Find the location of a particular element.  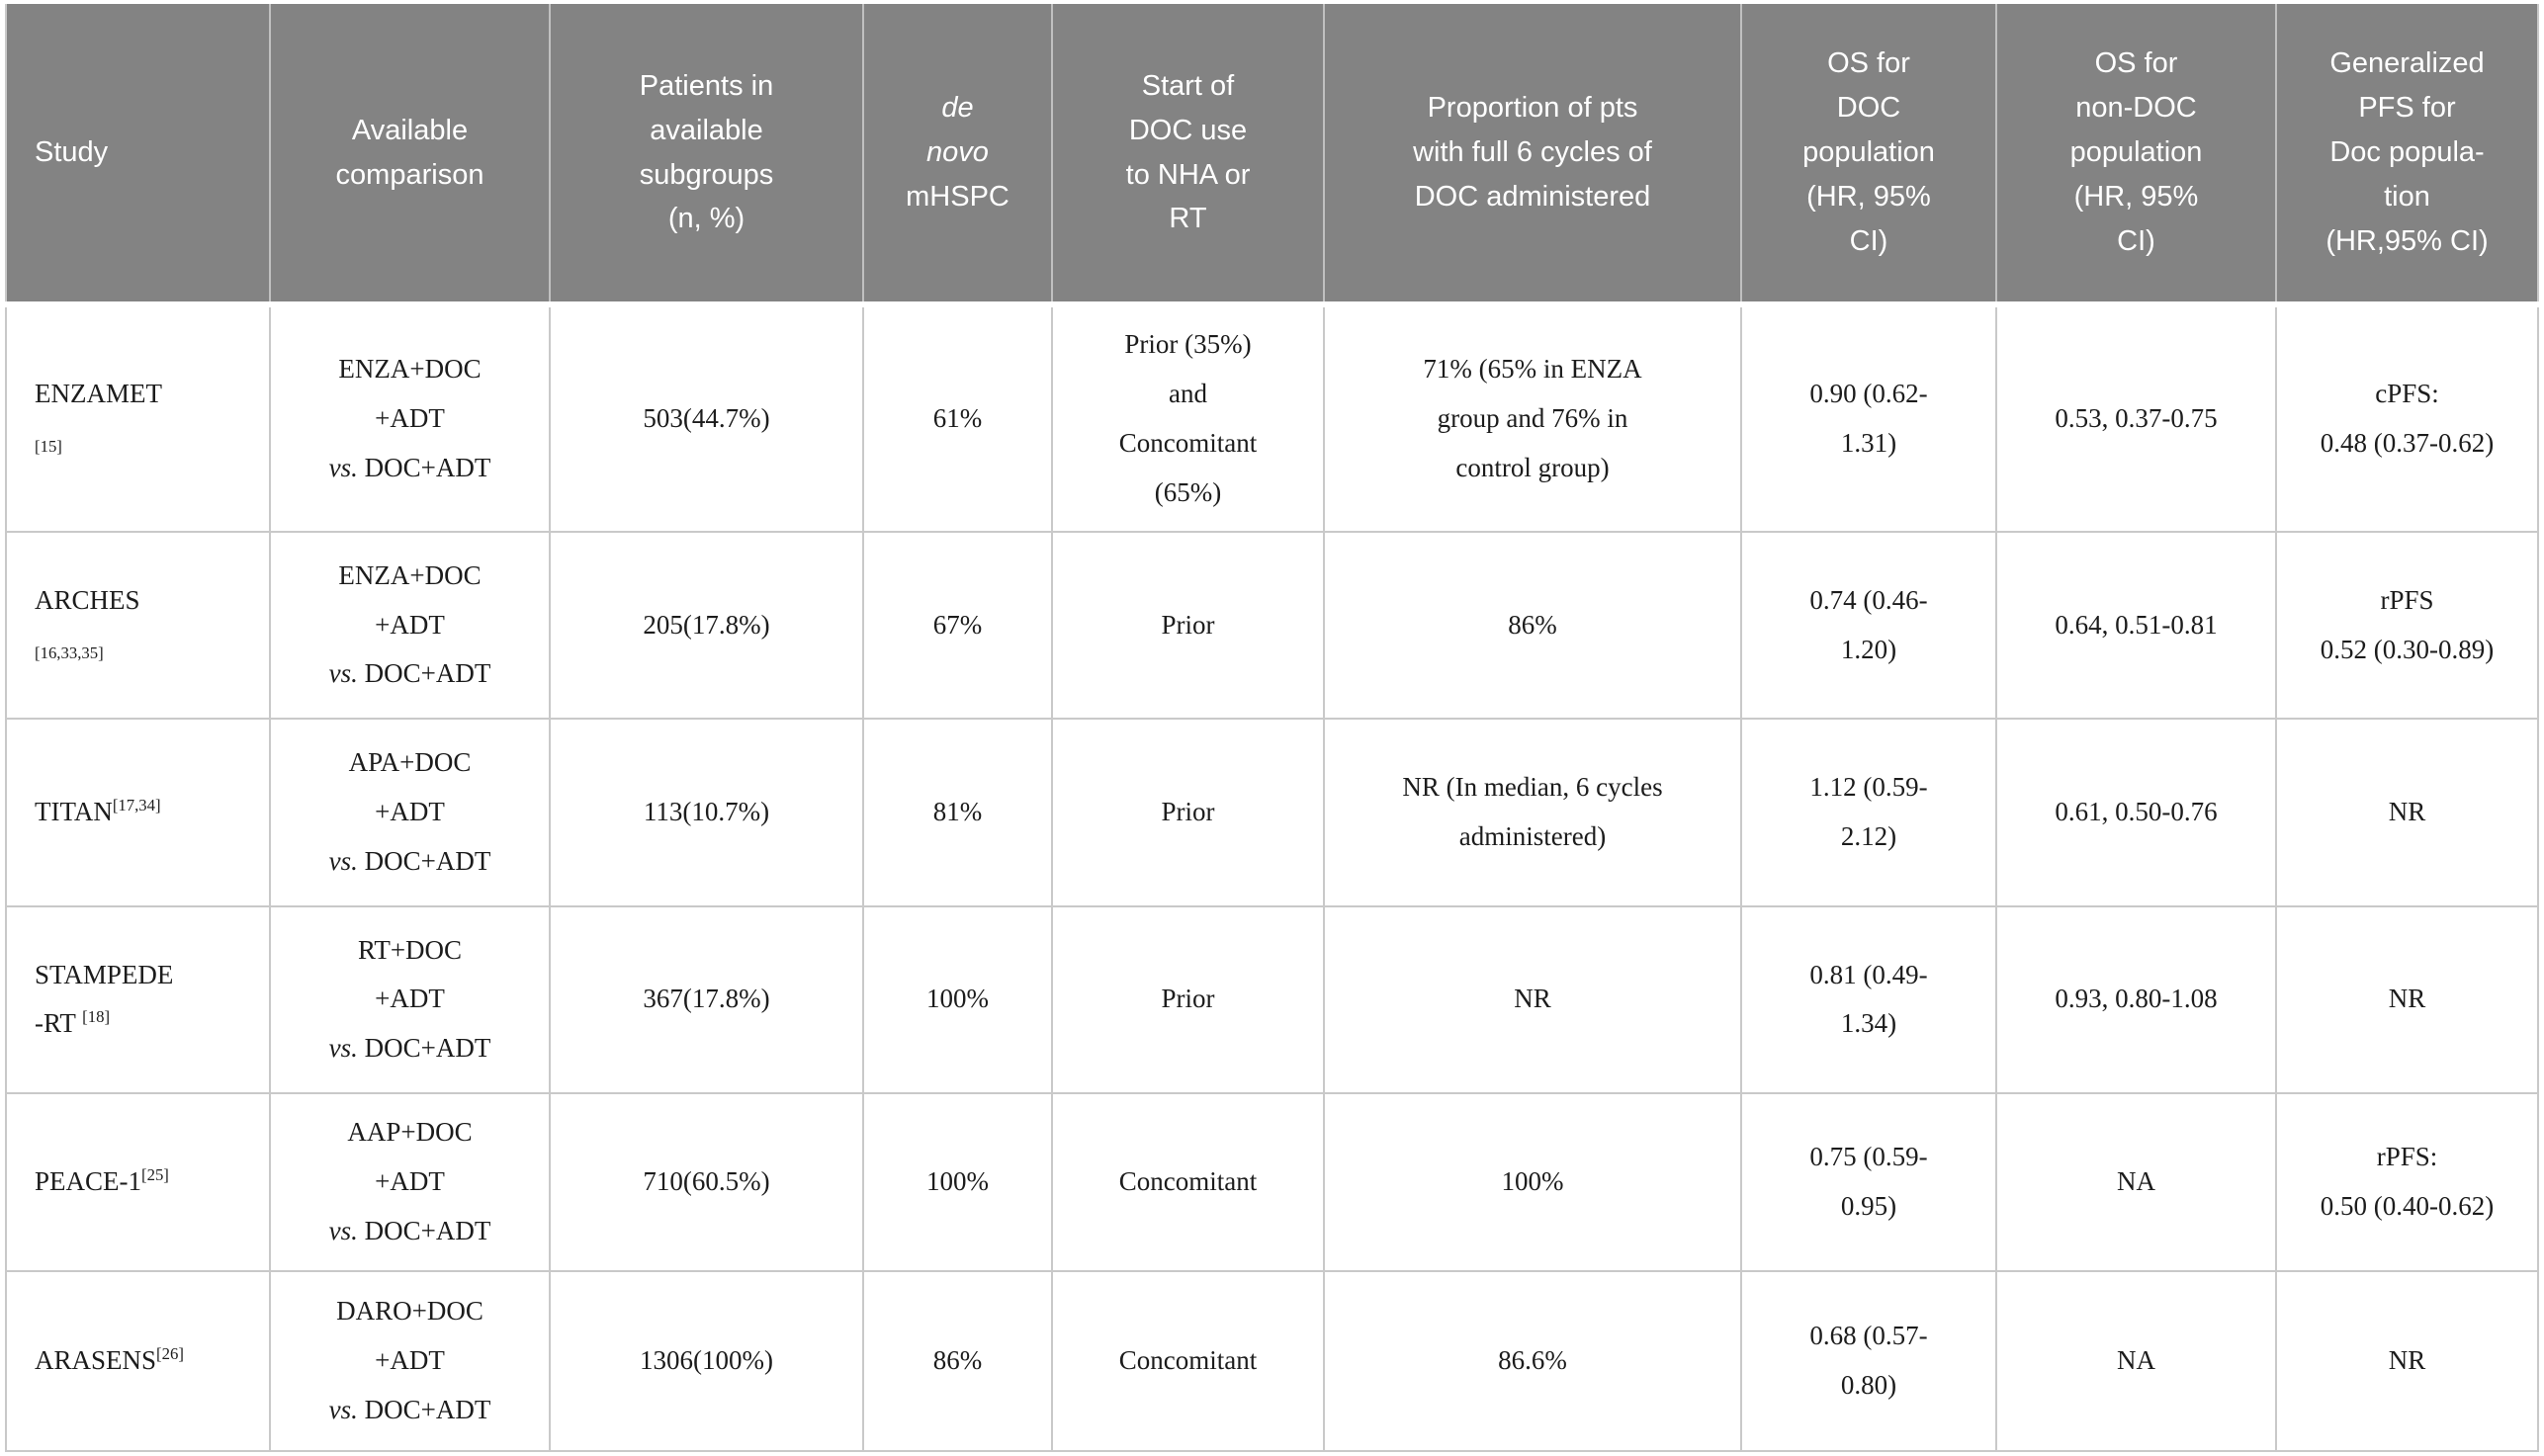

cell-line: Prior is located at coordinates (1188, 999).